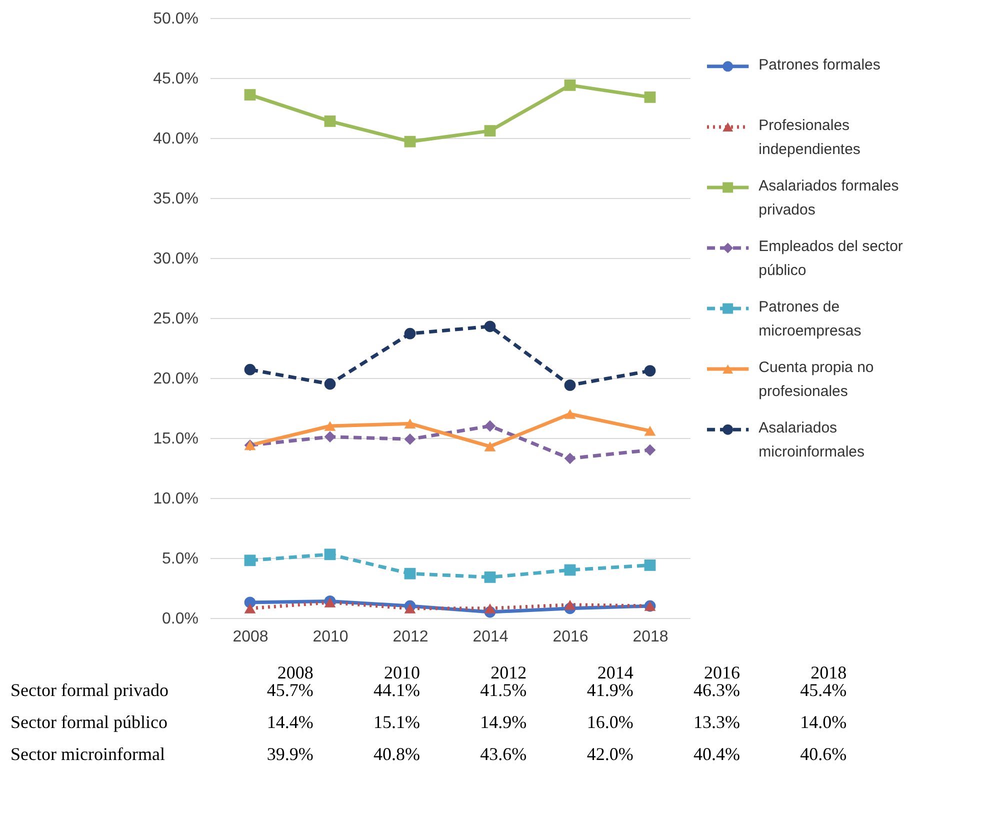 Image resolution: width=992 pixels, height=836 pixels. What do you see at coordinates (830, 258) in the screenshot?
I see `legend-label: Empleados del sector público` at bounding box center [830, 258].